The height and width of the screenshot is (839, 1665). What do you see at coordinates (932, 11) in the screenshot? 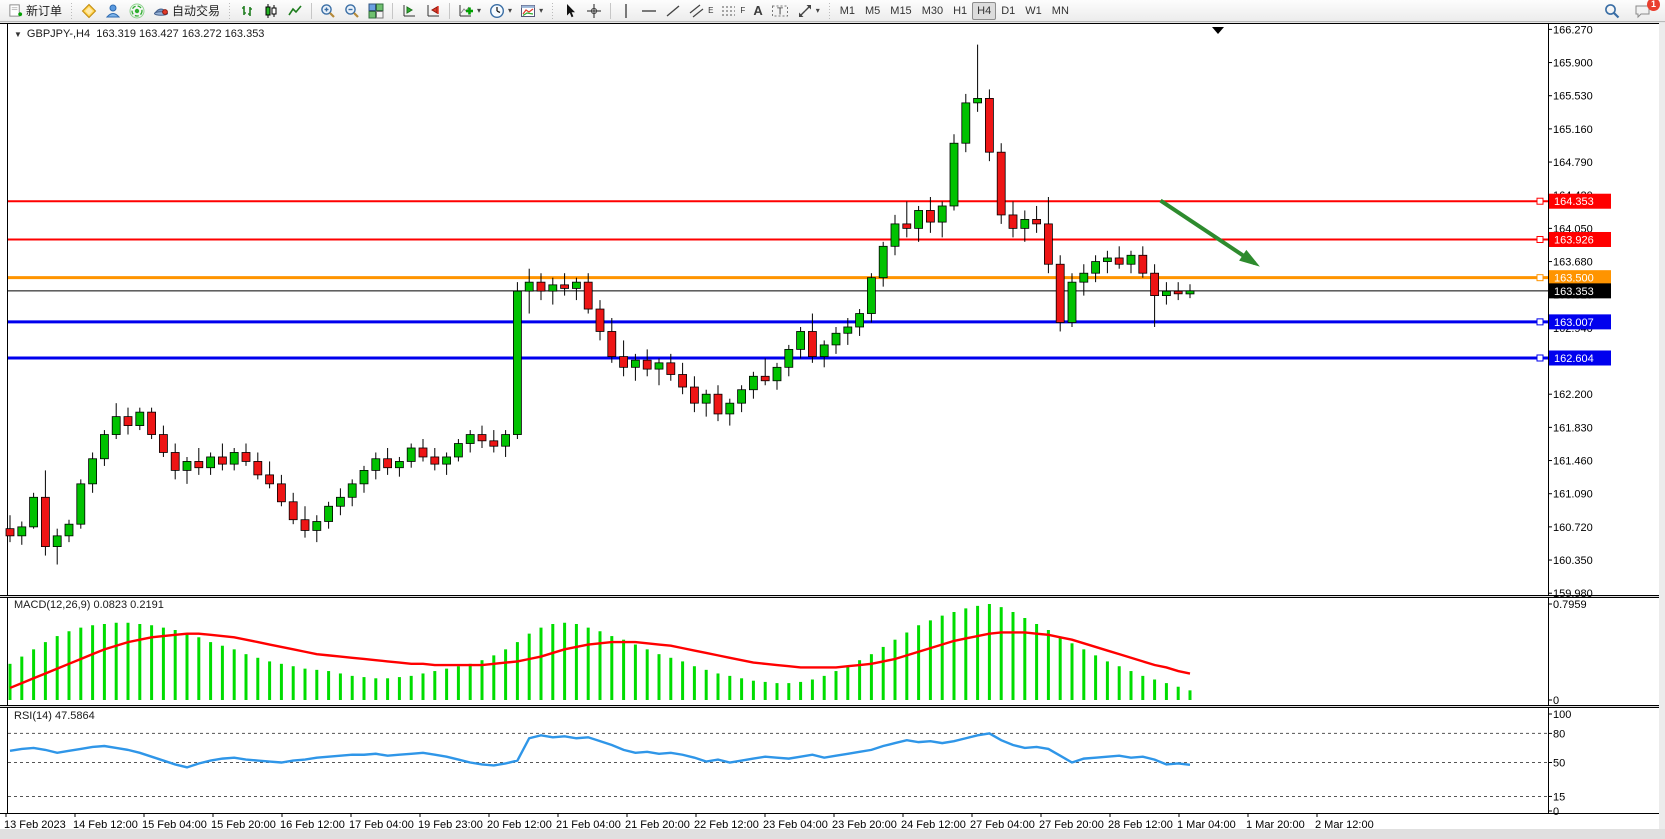
I see `timeframe-m30: M30` at bounding box center [932, 11].